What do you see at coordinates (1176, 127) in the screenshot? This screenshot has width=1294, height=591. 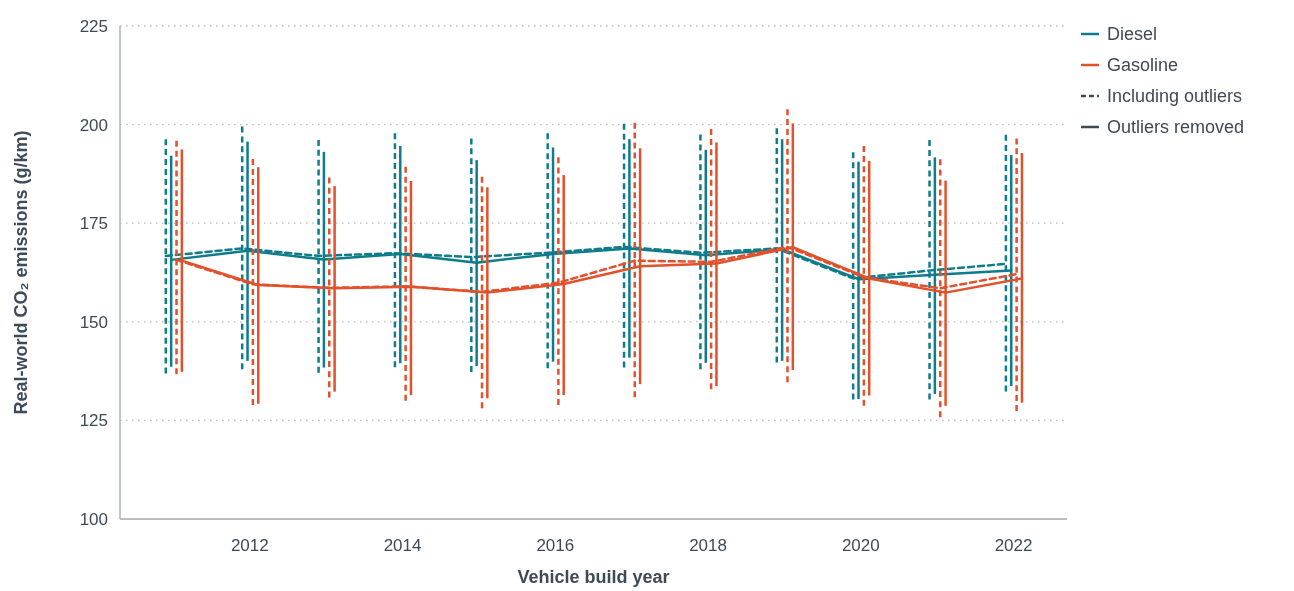 I see `text: Outliers removed` at bounding box center [1176, 127].